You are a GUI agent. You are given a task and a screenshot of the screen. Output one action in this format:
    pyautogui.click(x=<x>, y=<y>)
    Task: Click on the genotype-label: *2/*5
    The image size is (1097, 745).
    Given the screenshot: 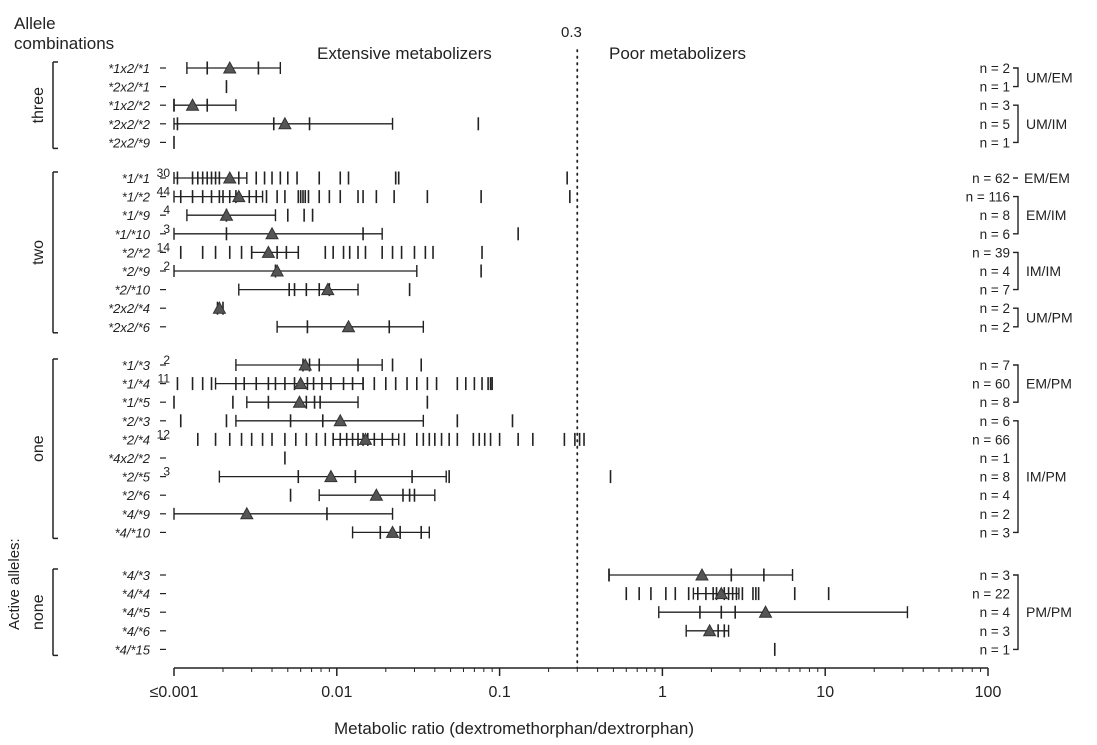 What is the action you would take?
    pyautogui.click(x=136, y=477)
    